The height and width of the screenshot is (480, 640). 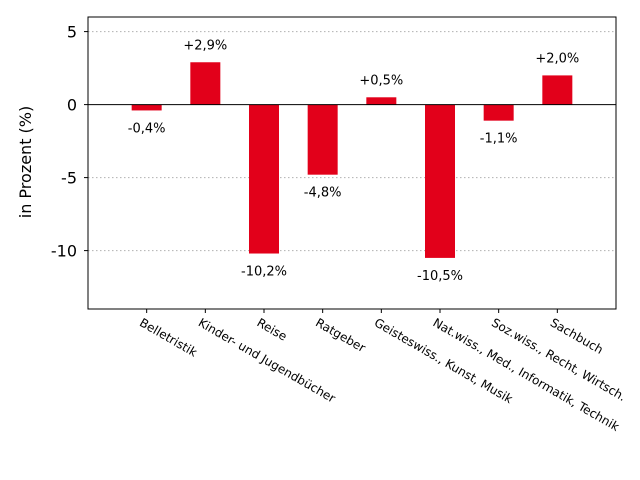 I want to click on data-label: +0,5%, so click(x=381, y=80).